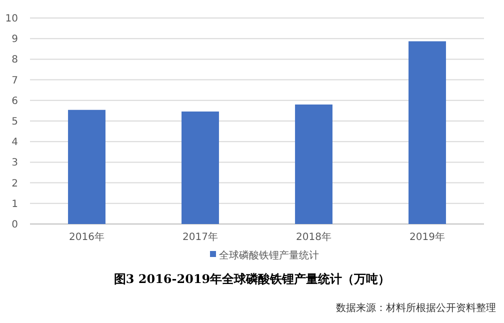 The image size is (504, 323). I want to click on y-tick-label: 0, so click(15, 225).